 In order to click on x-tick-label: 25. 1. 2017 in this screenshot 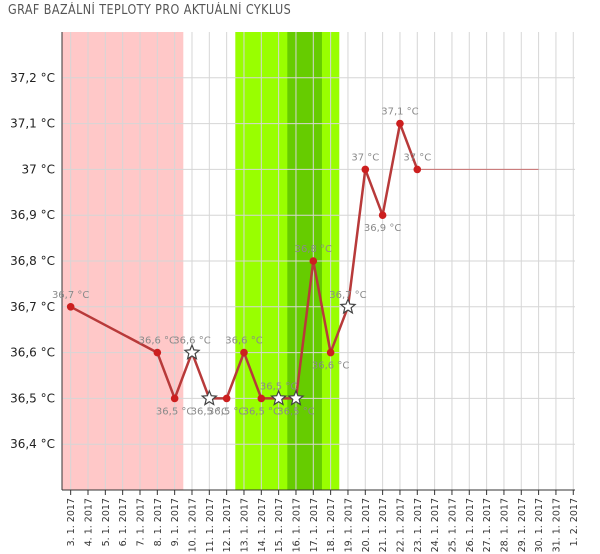, I will do `click(452, 525)`.